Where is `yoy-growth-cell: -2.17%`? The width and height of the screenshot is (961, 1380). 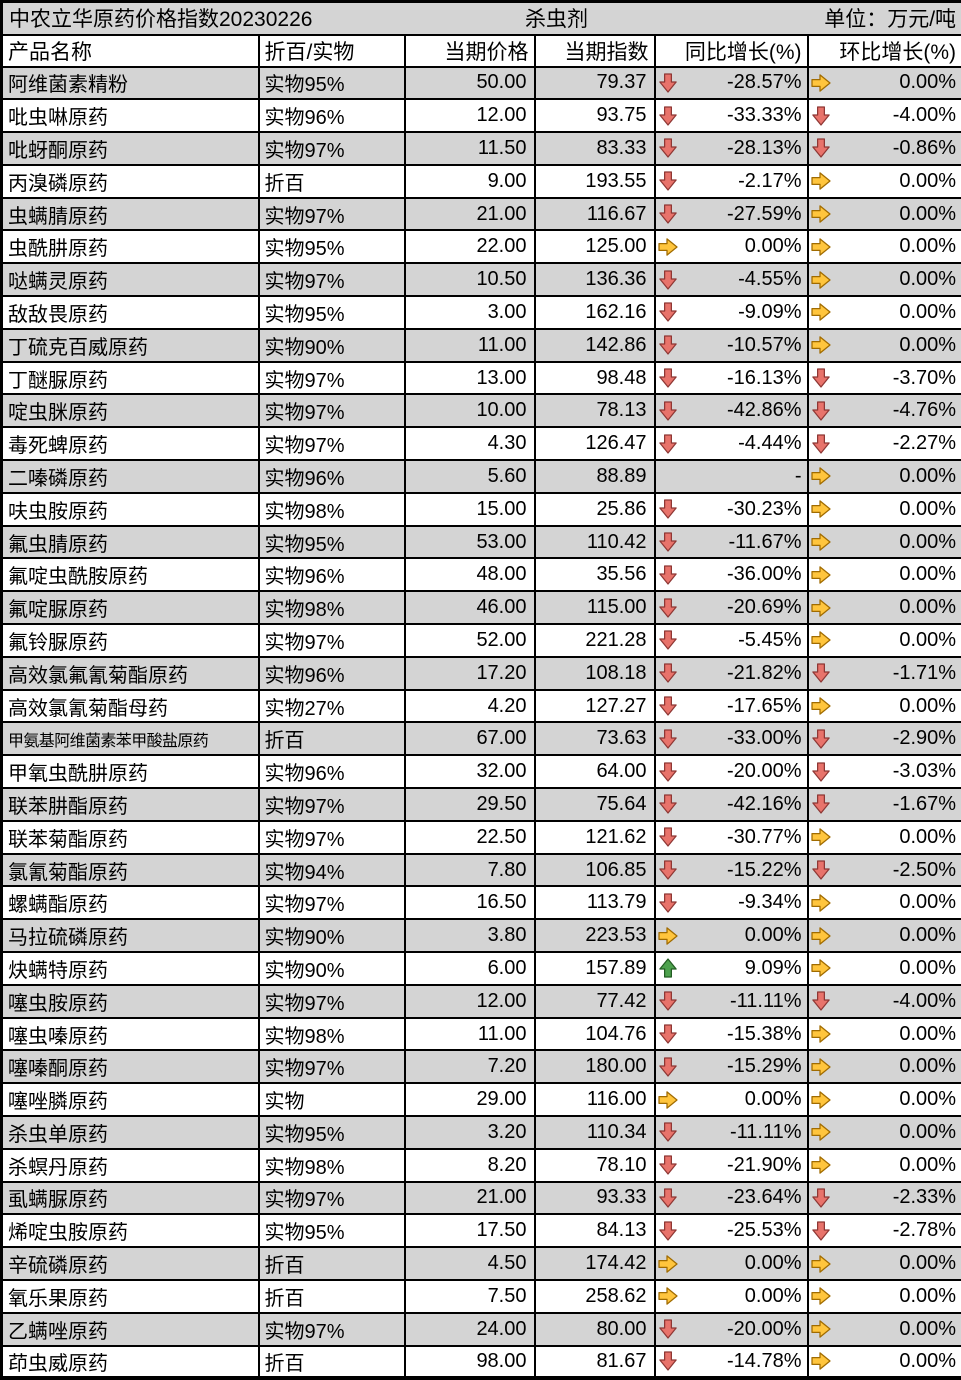 yoy-growth-cell: -2.17% is located at coordinates (731, 181).